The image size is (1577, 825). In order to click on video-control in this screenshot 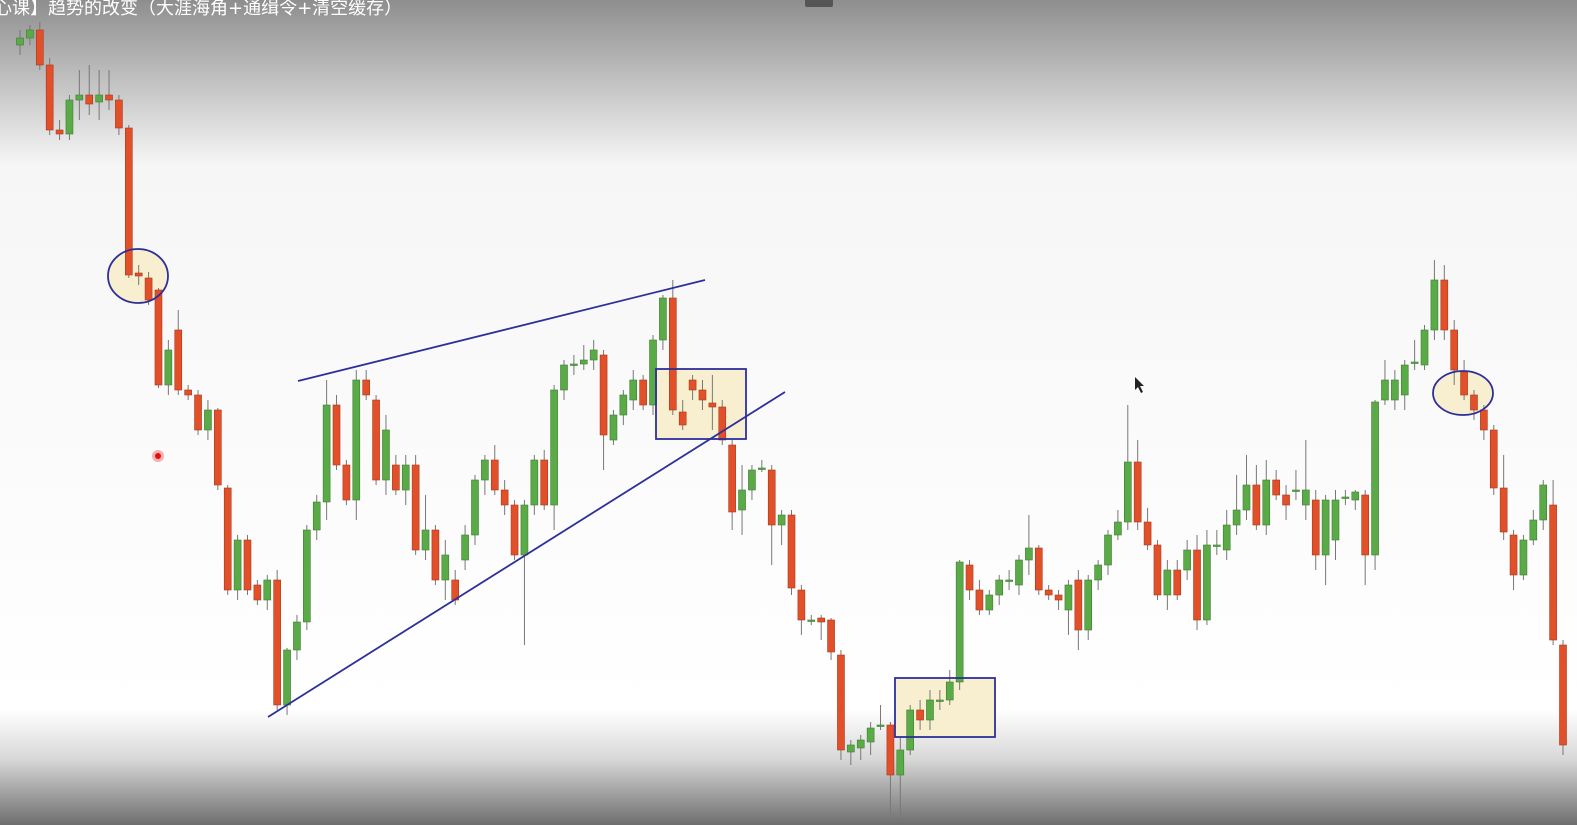, I will do `click(819, 3)`.